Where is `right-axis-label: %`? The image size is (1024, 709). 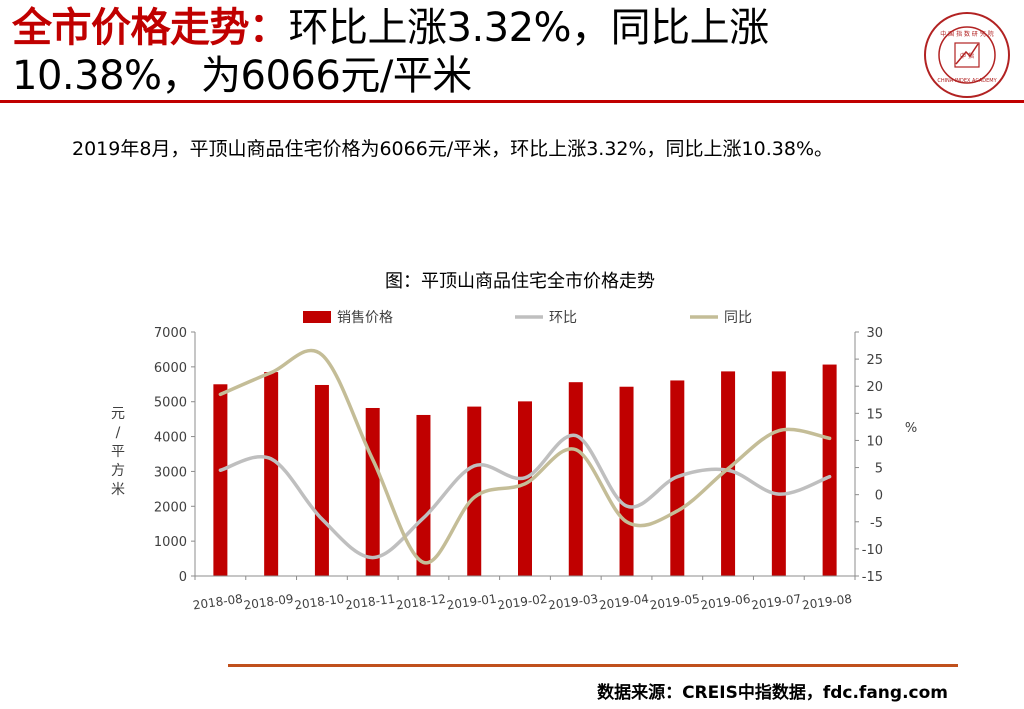 right-axis-label: % is located at coordinates (911, 428).